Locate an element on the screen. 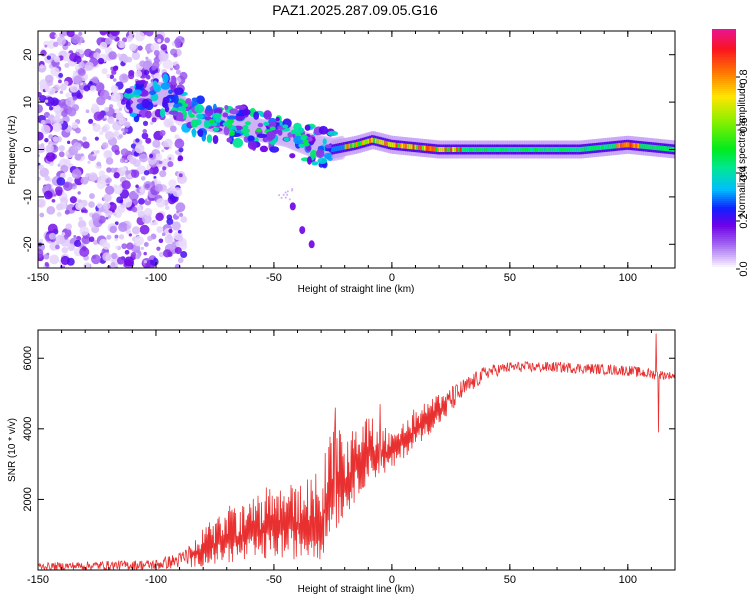 The image size is (750, 600). snr-y-axis-label: SNR (10 * v/v) is located at coordinates (12, 450).